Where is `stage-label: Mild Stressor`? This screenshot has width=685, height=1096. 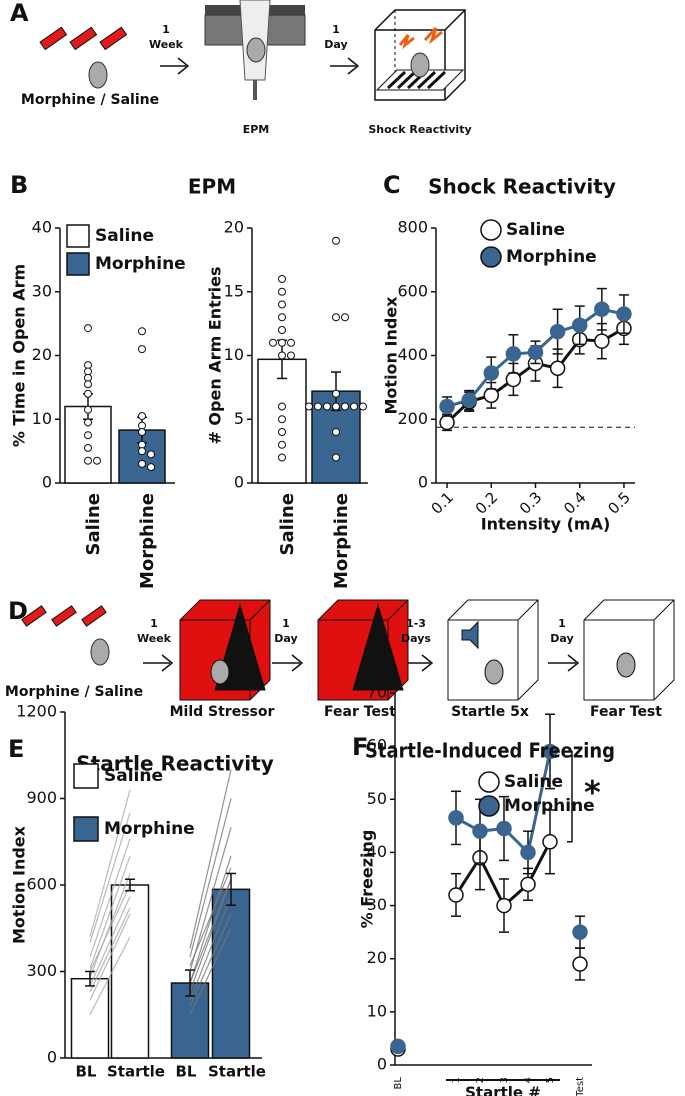
stage-label: Mild Stressor is located at coordinates (222, 712).